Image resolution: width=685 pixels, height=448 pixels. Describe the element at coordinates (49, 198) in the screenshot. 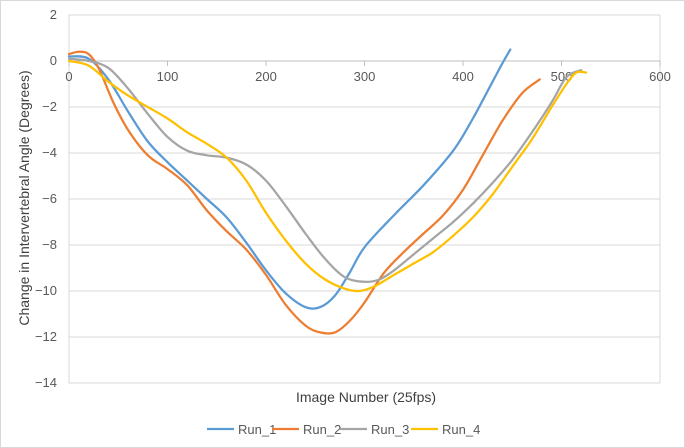

I see `y-tick-label: −6` at that location.